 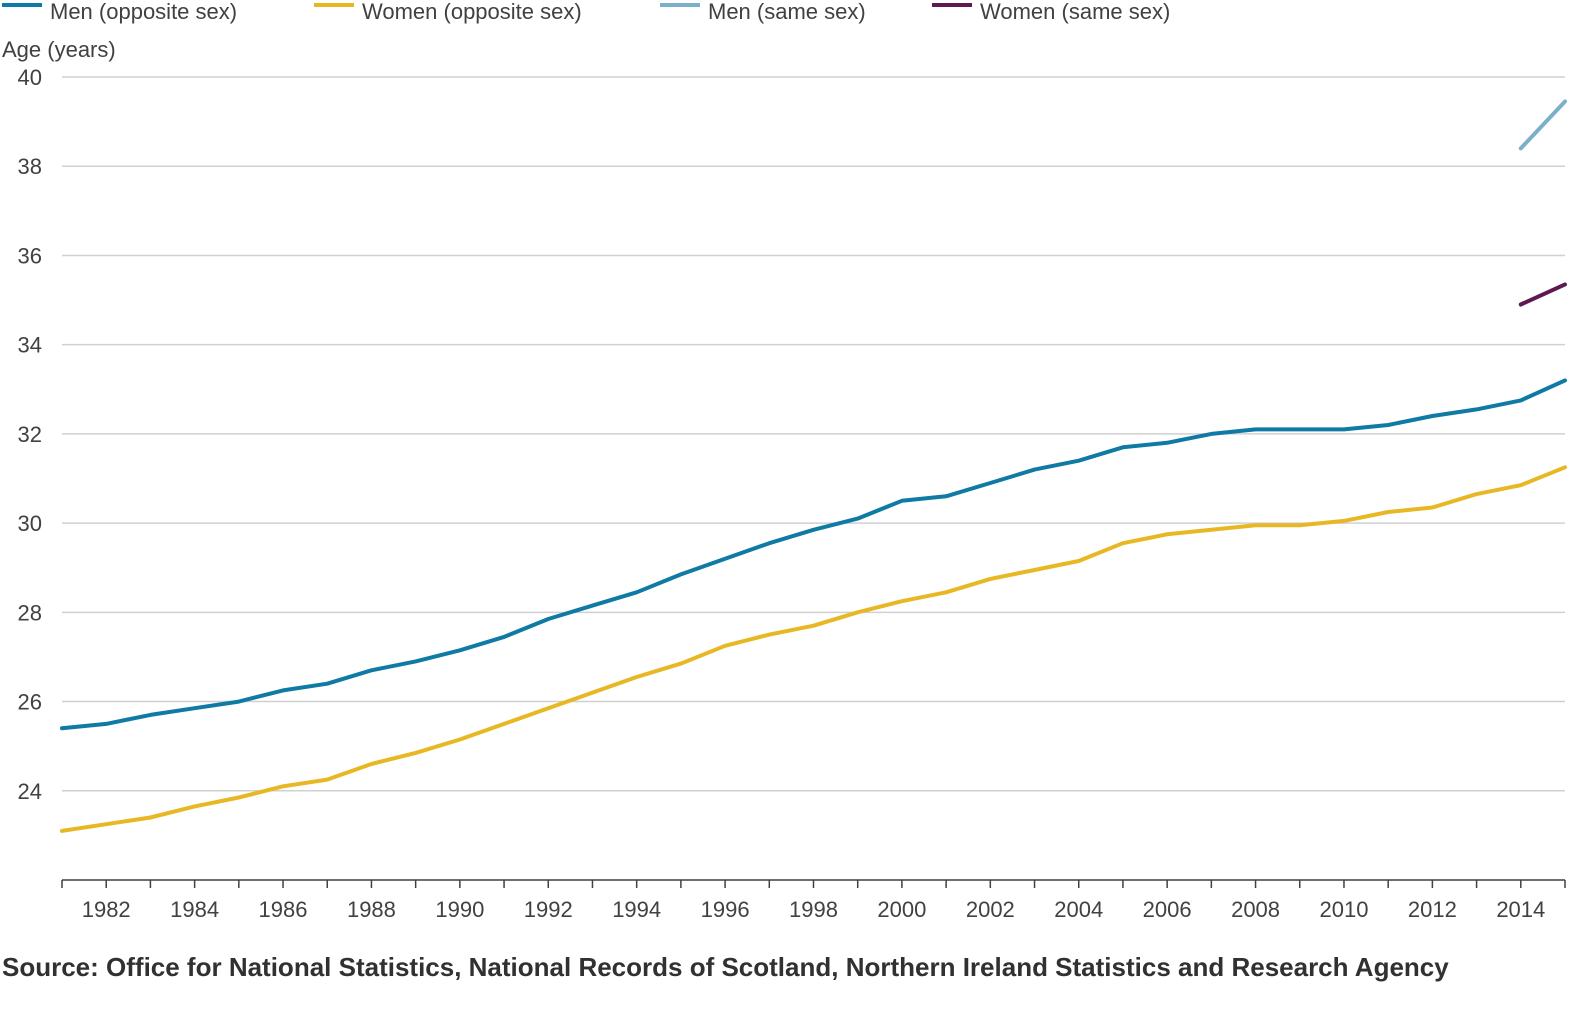 What do you see at coordinates (813, 909) in the screenshot?
I see `x-tick-label: 1998` at bounding box center [813, 909].